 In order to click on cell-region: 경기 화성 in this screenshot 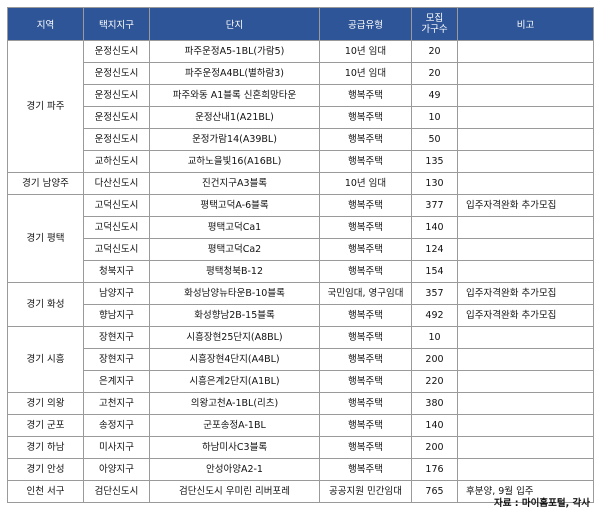, I will do `click(45, 304)`.